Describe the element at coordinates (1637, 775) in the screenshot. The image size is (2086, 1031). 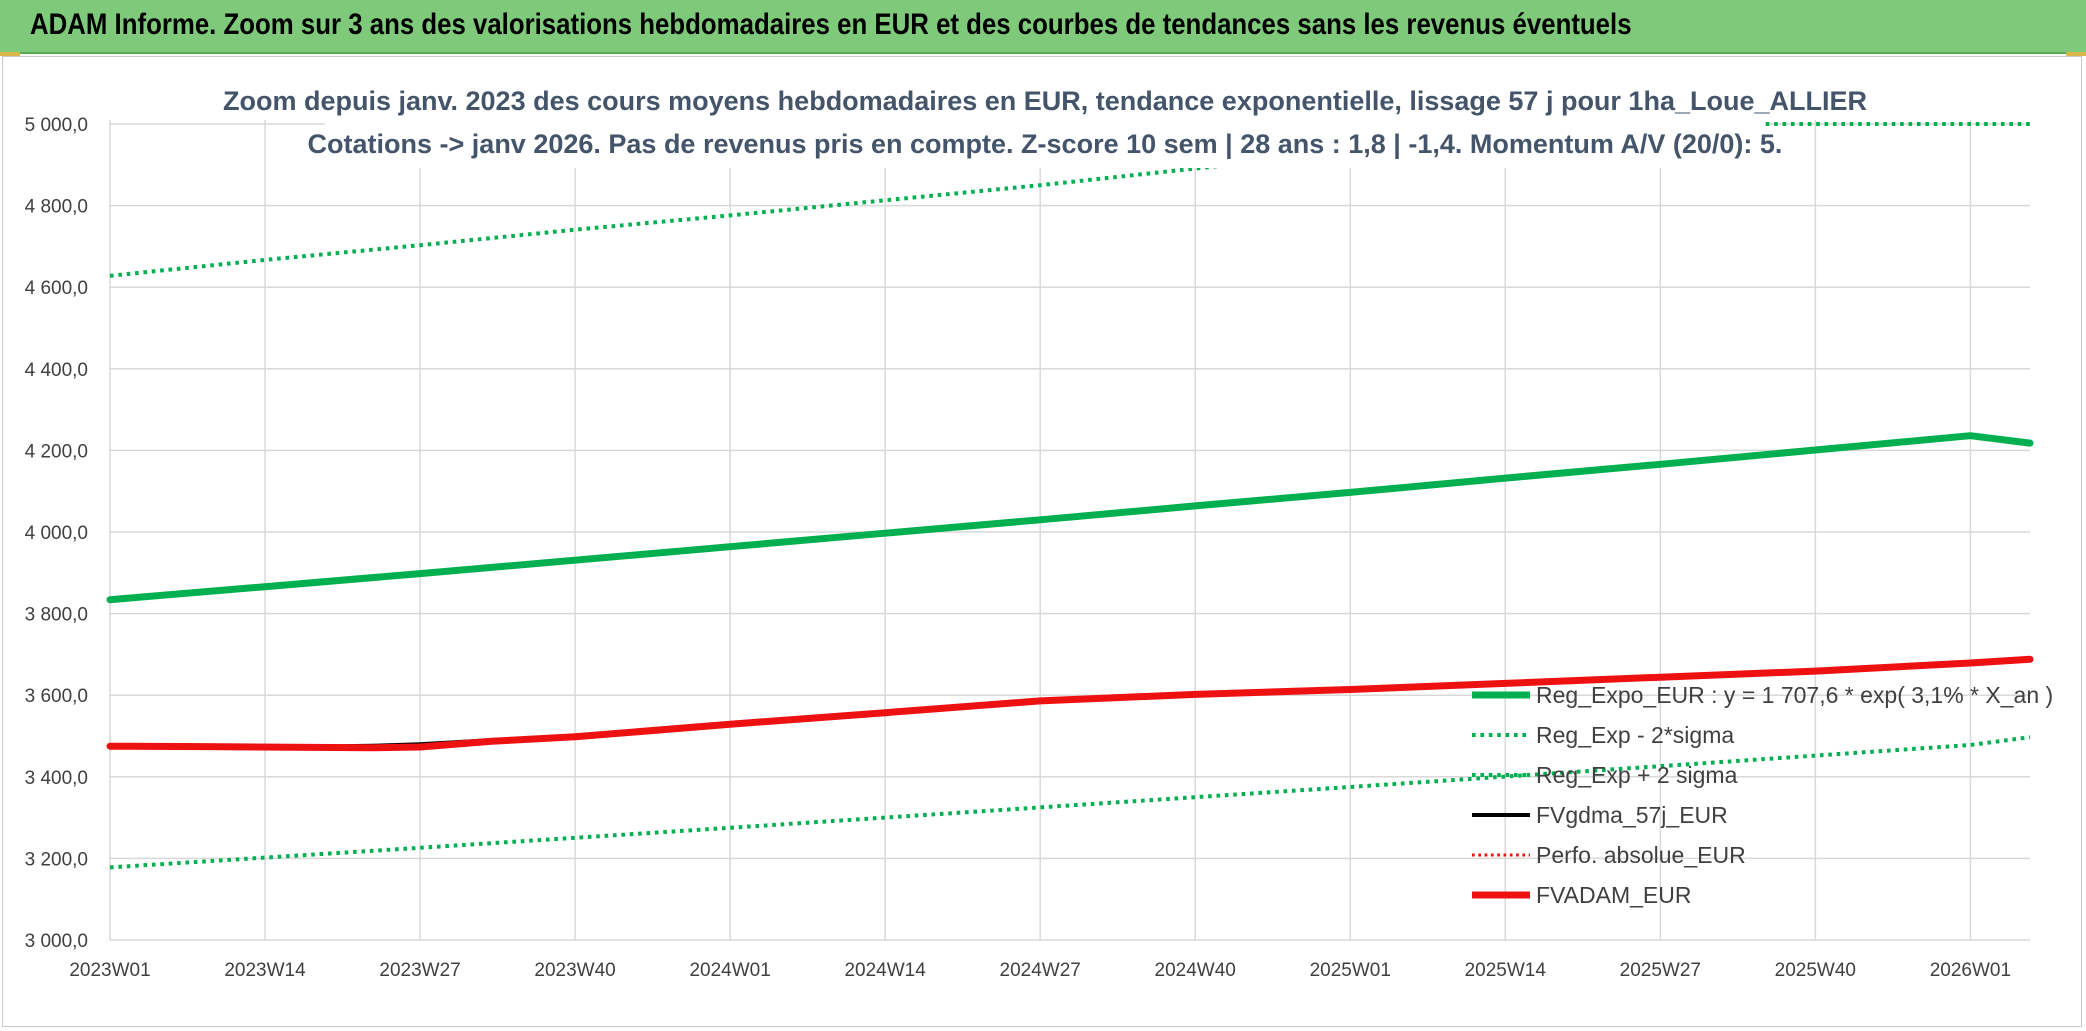
I see `legend-label: Reg_Exp + 2 sigma` at that location.